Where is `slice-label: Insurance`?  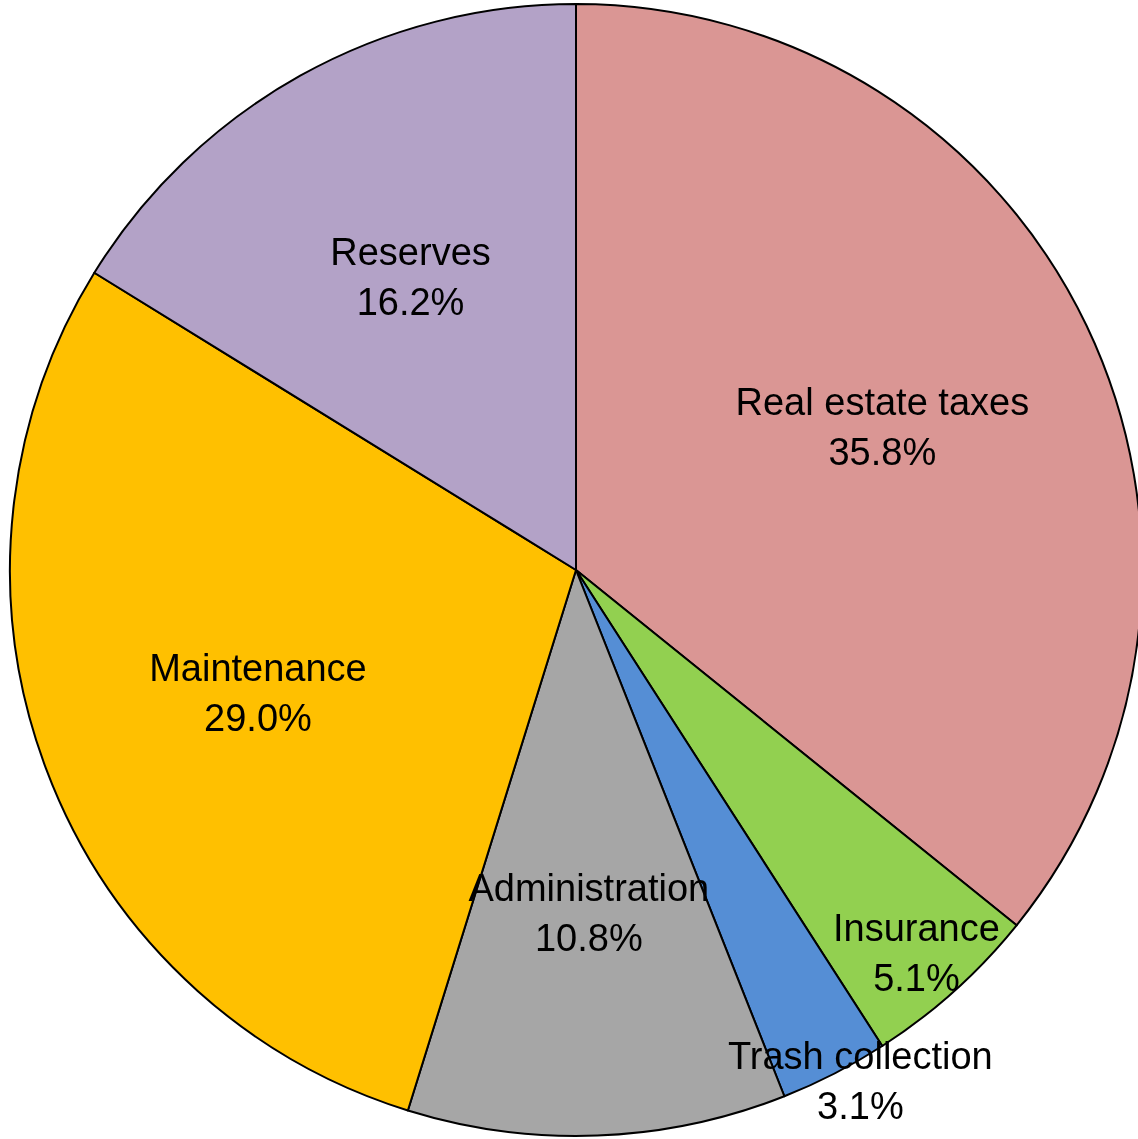
slice-label: Insurance is located at coordinates (916, 927).